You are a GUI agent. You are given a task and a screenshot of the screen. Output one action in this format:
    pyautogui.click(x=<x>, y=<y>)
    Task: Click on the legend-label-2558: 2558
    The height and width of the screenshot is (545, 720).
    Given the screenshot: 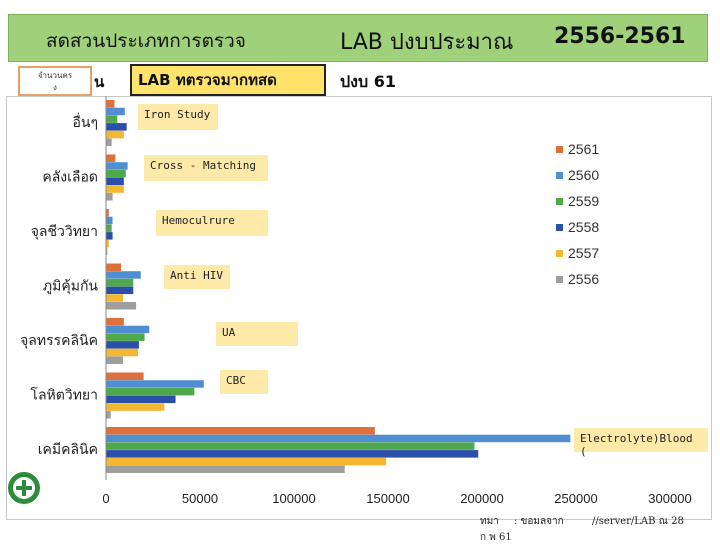 What is the action you would take?
    pyautogui.click(x=583, y=227)
    